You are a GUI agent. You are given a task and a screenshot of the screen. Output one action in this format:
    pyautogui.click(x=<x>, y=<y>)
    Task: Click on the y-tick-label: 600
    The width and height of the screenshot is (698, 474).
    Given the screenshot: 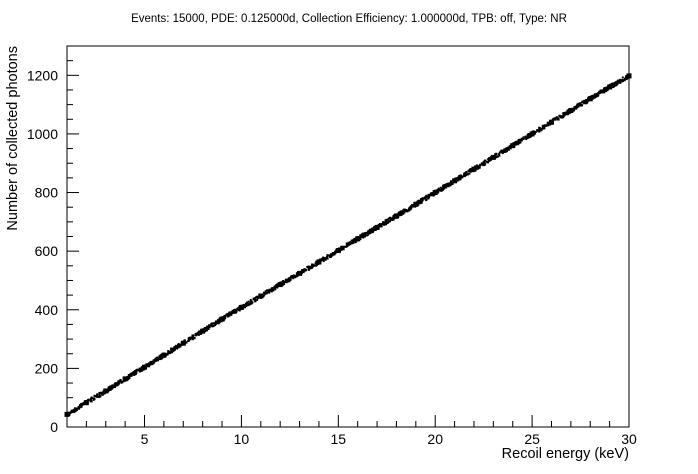 What is the action you would take?
    pyautogui.click(x=47, y=251)
    